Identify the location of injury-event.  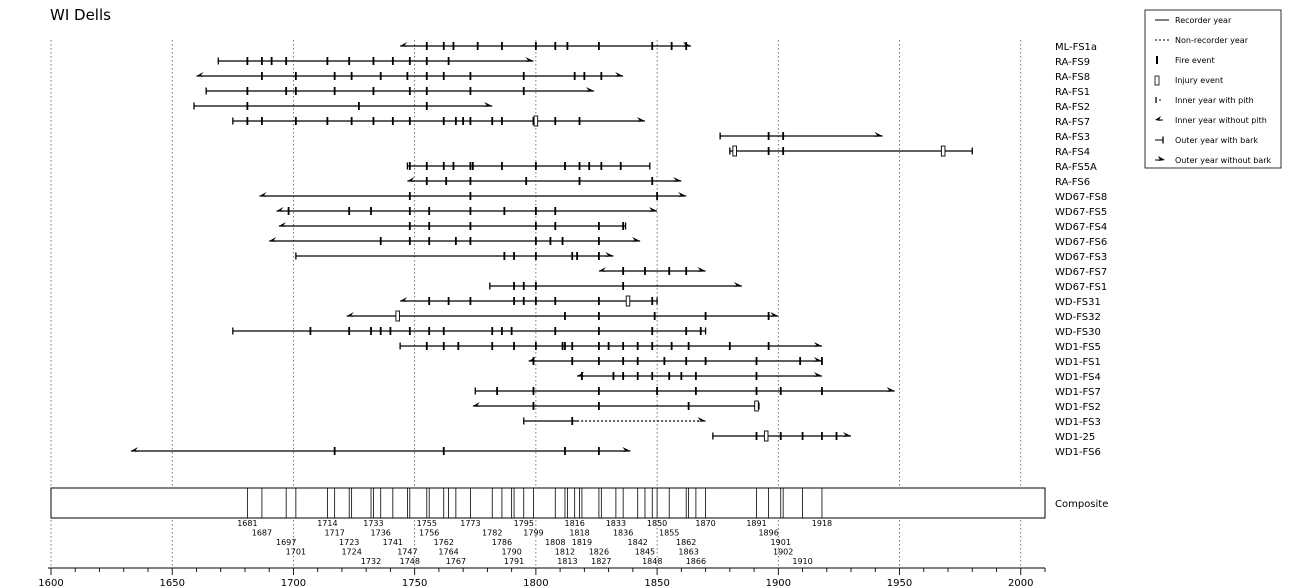
(943, 151).